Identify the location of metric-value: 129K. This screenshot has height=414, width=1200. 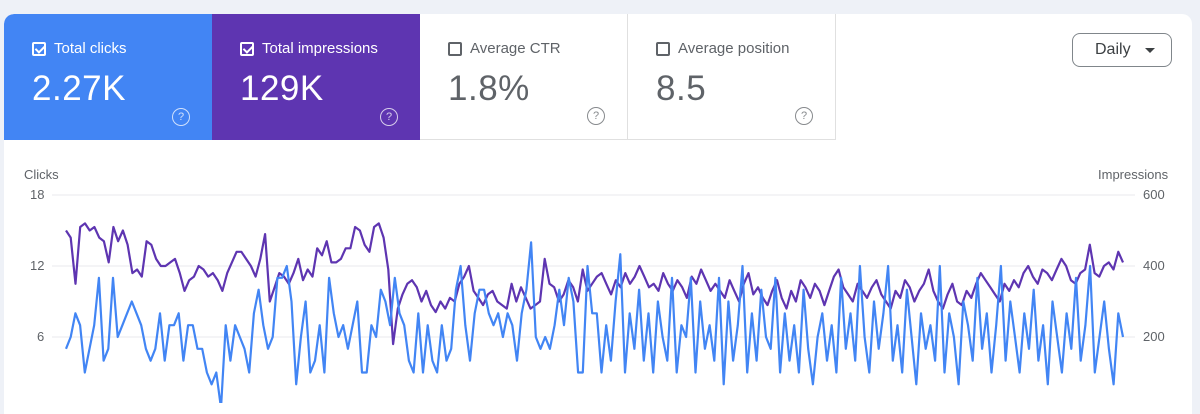
(282, 88).